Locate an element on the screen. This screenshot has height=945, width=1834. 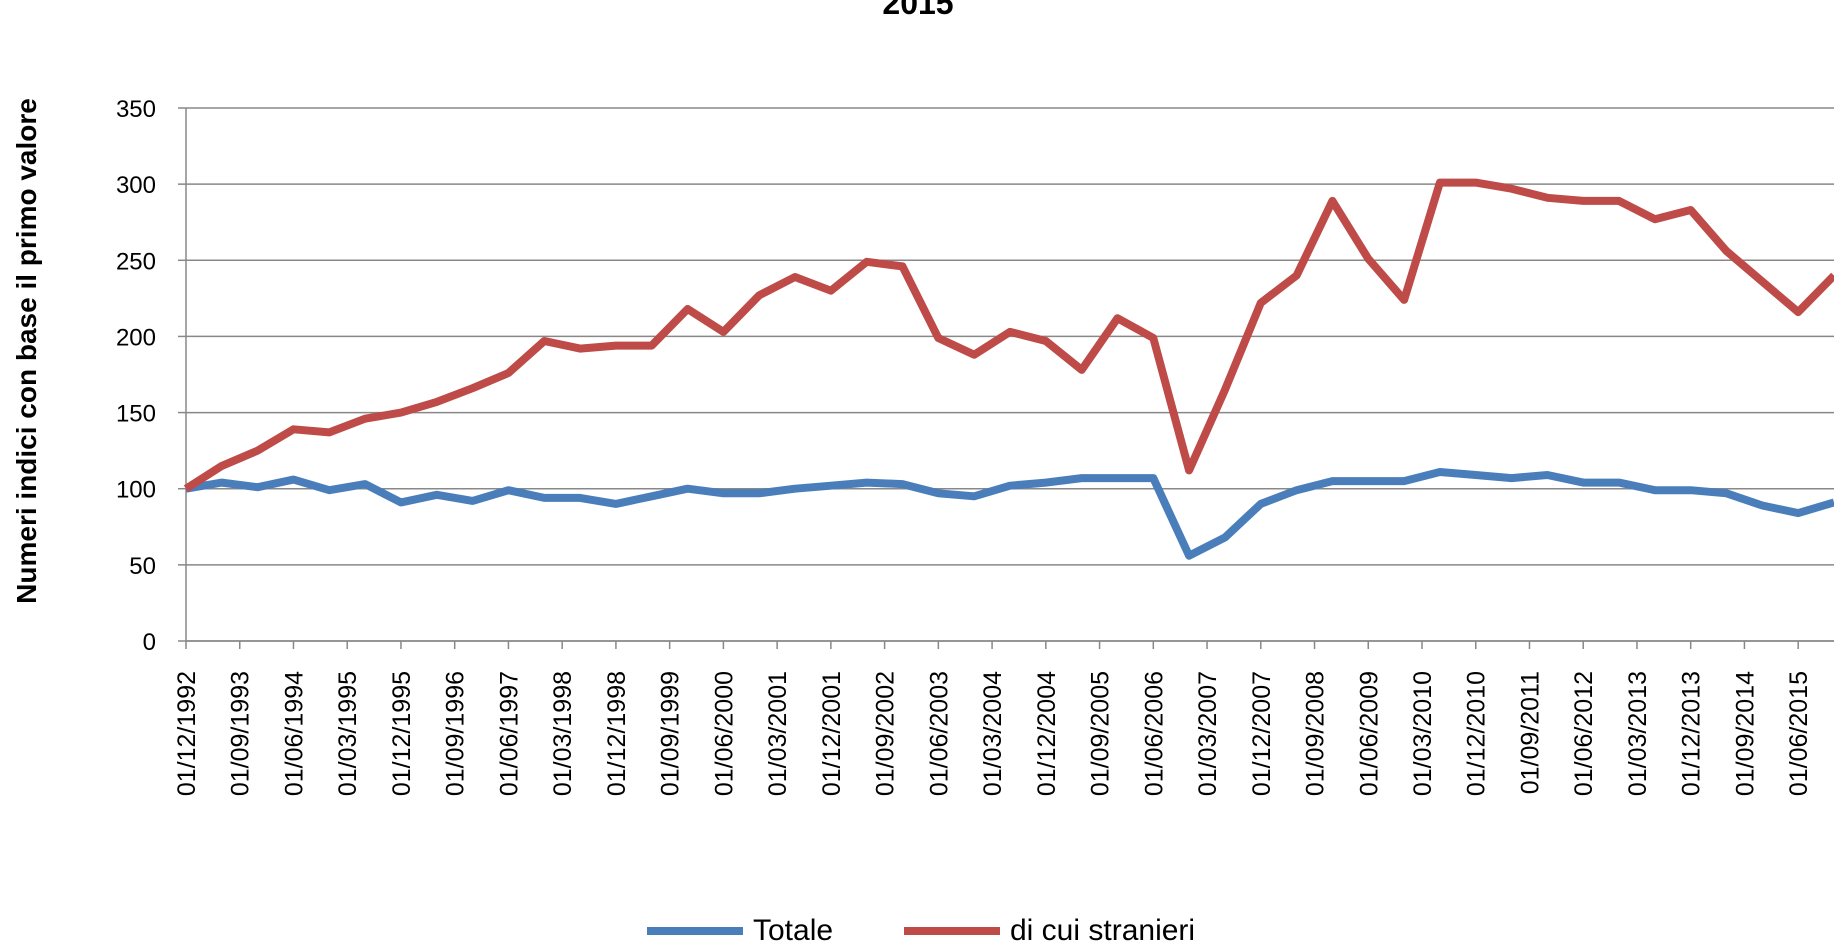
y-tick-label: 300 is located at coordinates (136, 185).